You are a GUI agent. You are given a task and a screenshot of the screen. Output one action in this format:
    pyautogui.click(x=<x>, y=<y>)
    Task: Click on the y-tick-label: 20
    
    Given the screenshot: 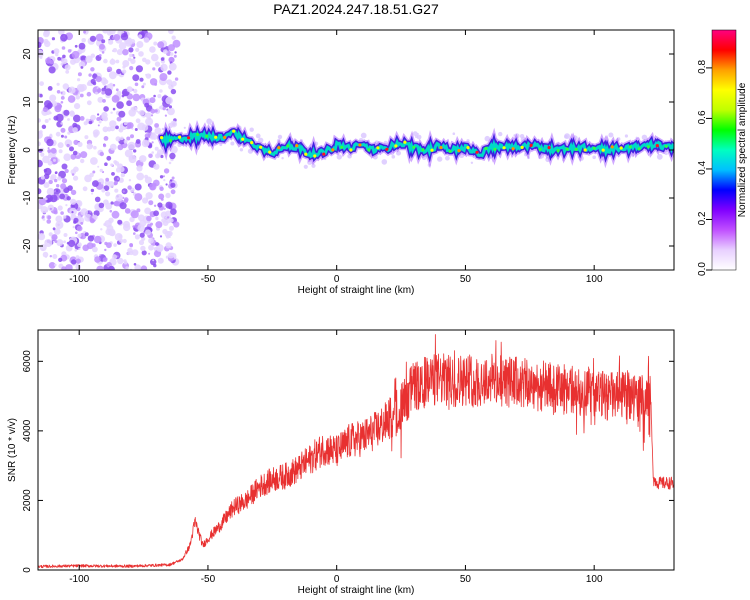 What is the action you would take?
    pyautogui.click(x=27, y=54)
    